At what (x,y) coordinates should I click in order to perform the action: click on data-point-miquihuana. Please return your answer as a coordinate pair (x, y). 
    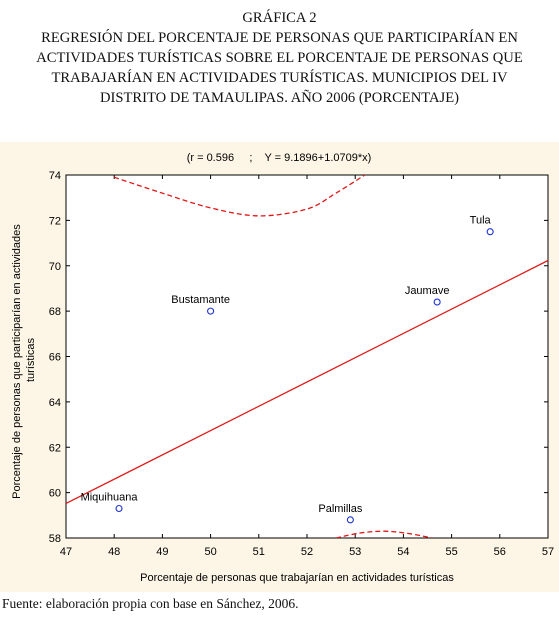
    Looking at the image, I should click on (119, 508).